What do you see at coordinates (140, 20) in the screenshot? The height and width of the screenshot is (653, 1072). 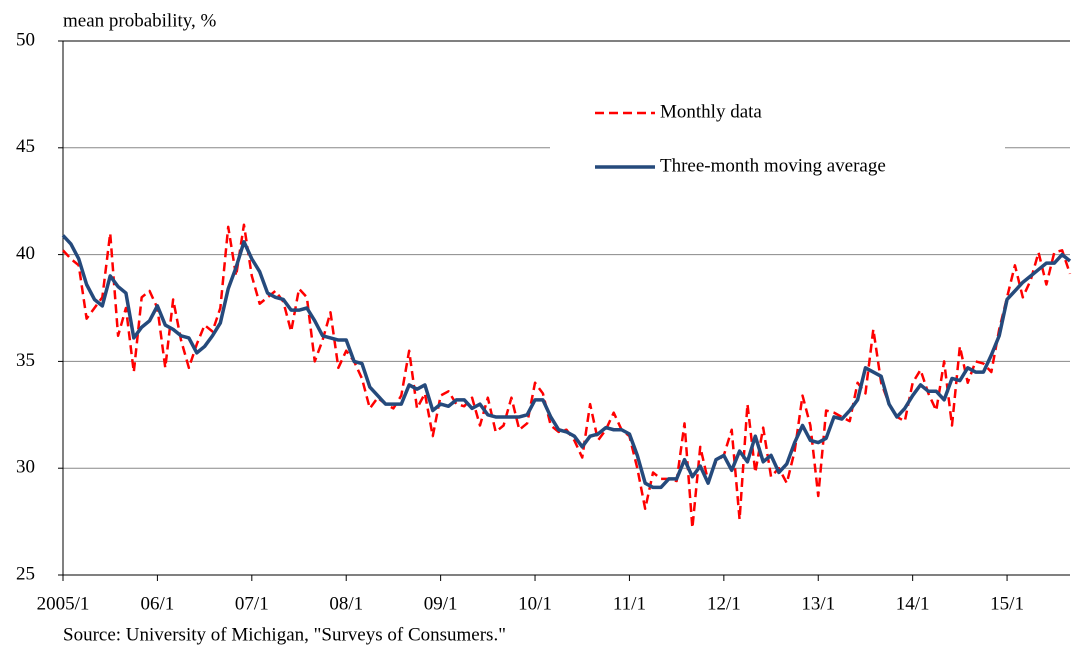 I see `y-axis-label: mean probability, %` at bounding box center [140, 20].